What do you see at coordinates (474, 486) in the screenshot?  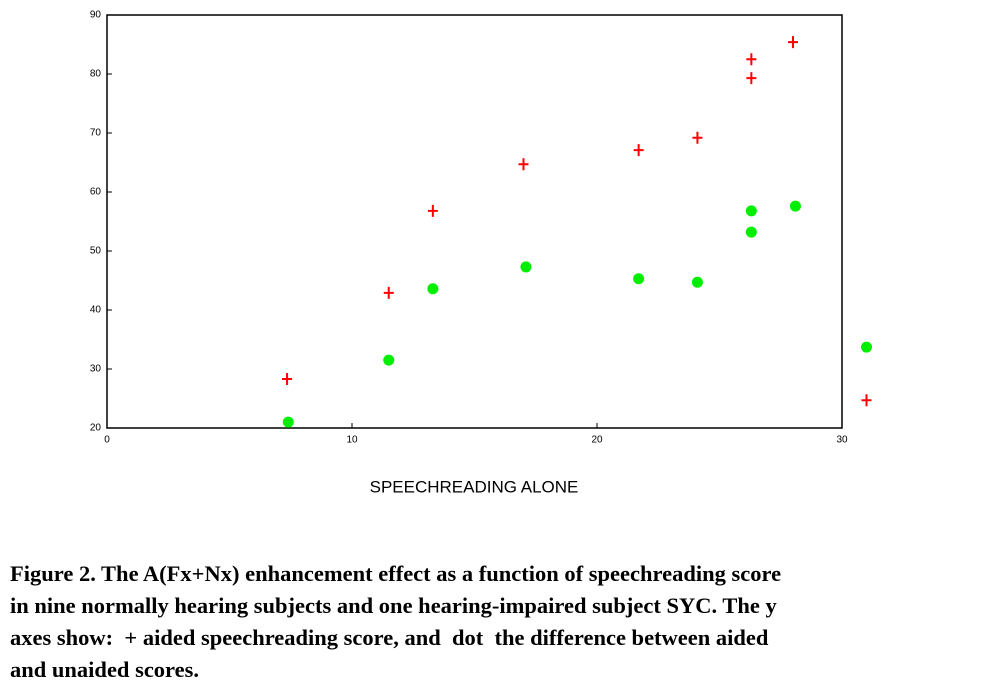 I see `x-axis-label: SPEECHREADING ALONE` at bounding box center [474, 486].